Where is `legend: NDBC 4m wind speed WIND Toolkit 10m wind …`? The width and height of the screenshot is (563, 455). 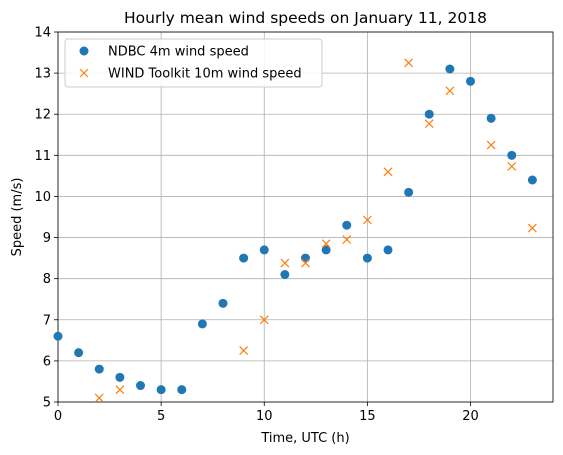 legend: NDBC 4m wind speed WIND Toolkit 10m wind … is located at coordinates (193, 63).